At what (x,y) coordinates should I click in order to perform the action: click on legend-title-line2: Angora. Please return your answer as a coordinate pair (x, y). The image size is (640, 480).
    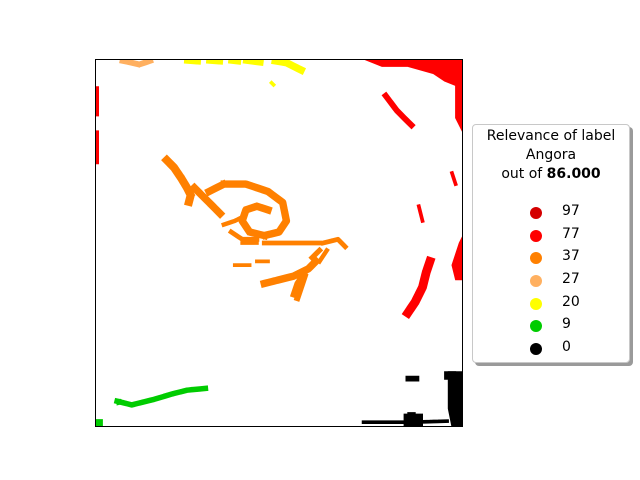
    Looking at the image, I should click on (551, 155).